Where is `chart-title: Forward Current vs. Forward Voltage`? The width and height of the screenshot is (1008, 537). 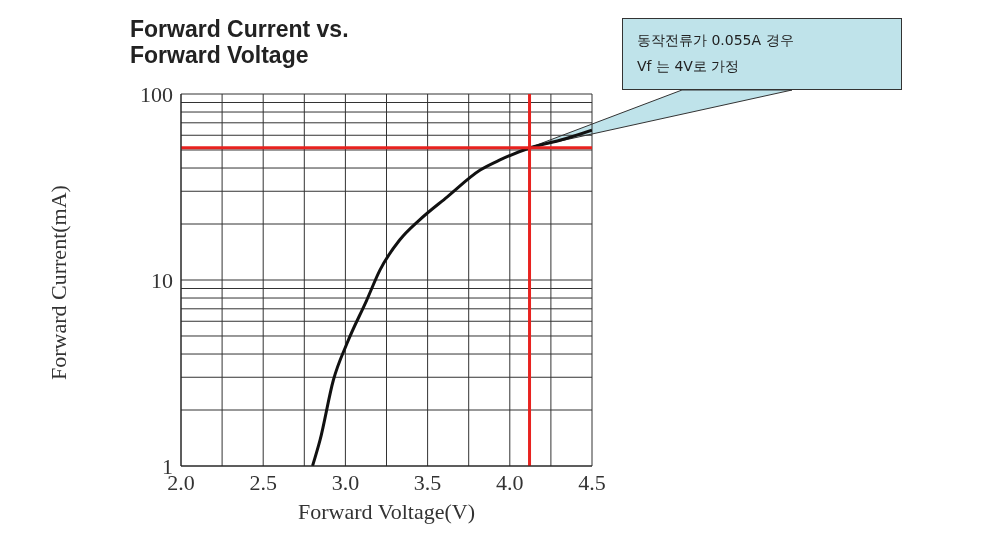
chart-title: Forward Current vs. Forward Voltage is located at coordinates (239, 42).